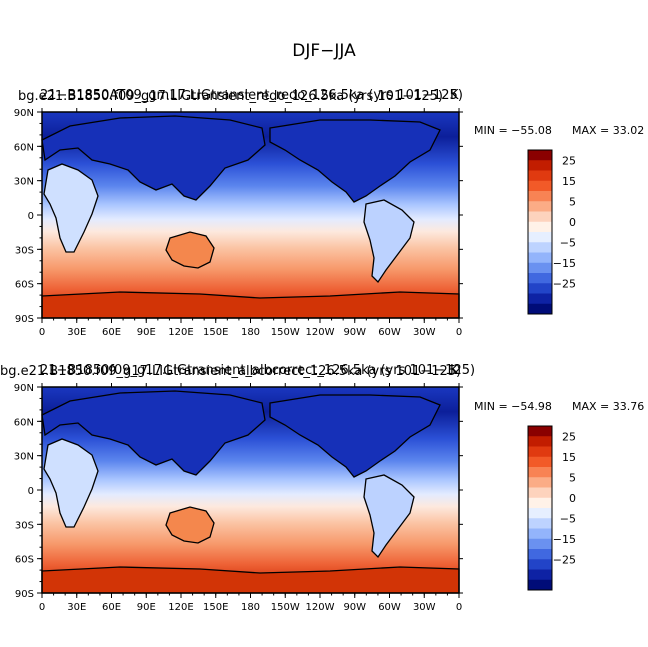 Image resolution: width=648 pixels, height=647 pixels. What do you see at coordinates (513, 130) in the screenshot?
I see `panel-1-min-label: MIN = −55.08` at bounding box center [513, 130].